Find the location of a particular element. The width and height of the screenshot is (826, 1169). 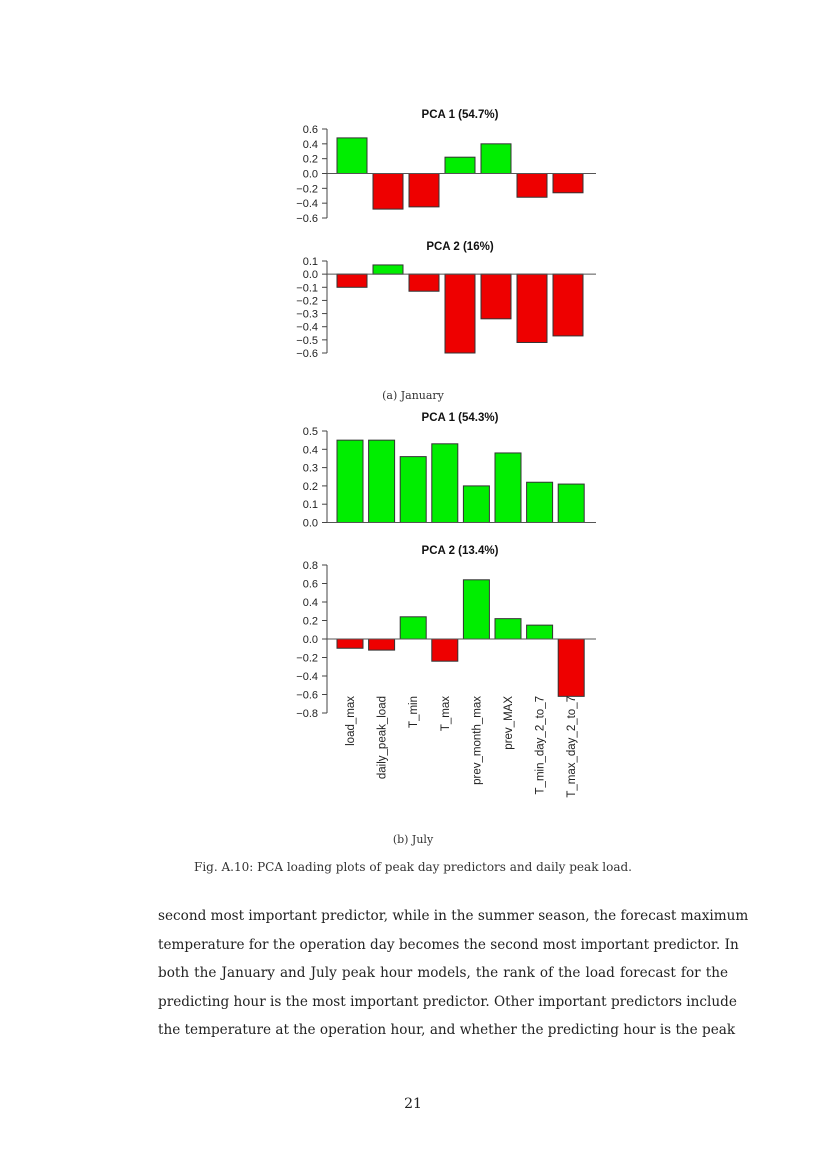

y-tick-label: −0.5 is located at coordinates (307, 341).